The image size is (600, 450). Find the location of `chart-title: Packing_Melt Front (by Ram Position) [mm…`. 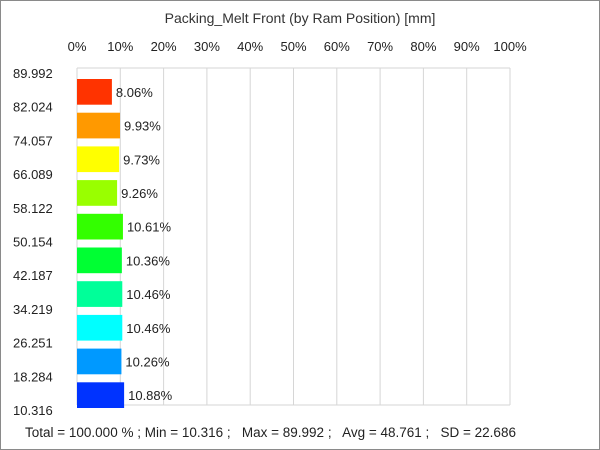

chart-title: Packing_Melt Front (by Ram Position) [mm… is located at coordinates (300, 18).